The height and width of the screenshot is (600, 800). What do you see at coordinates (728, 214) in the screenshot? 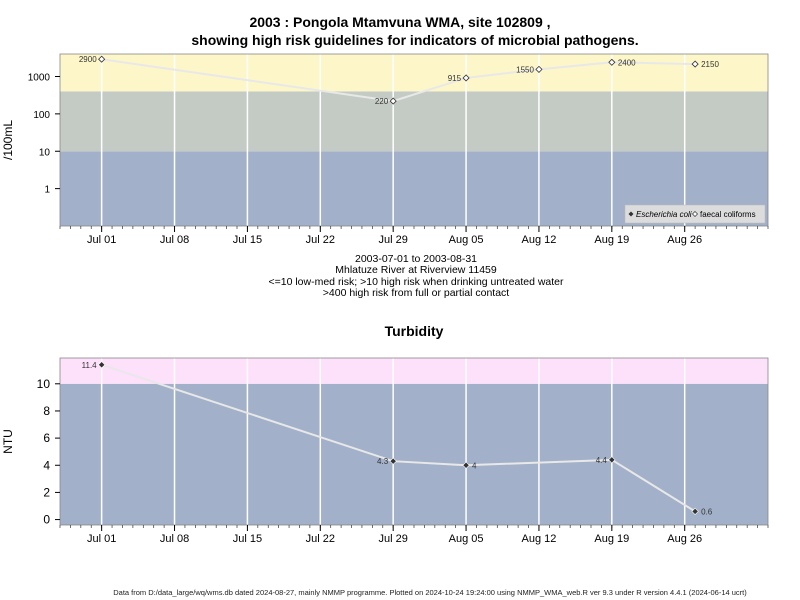
I see `legend-entry: faecal coliforms` at bounding box center [728, 214].